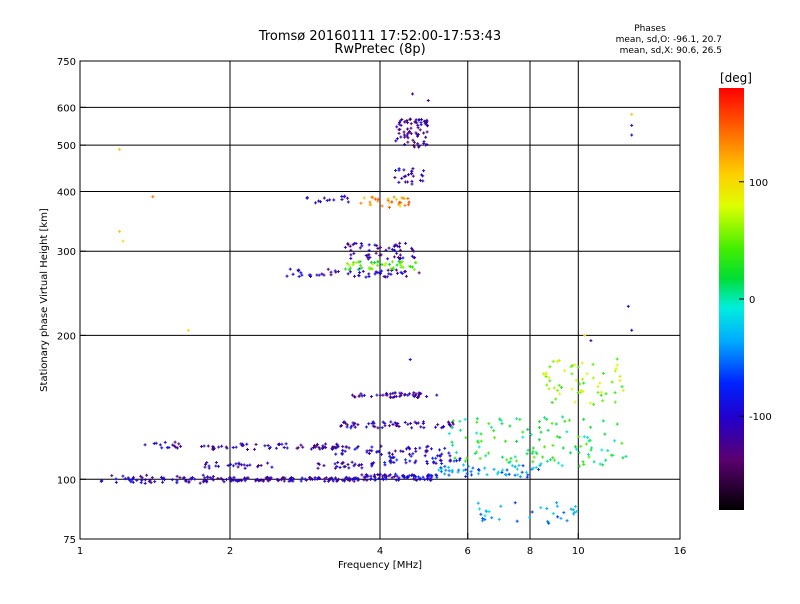 This screenshot has height=604, width=800. What do you see at coordinates (758, 183) in the screenshot?
I see `colorbar-tick-label: 100` at bounding box center [758, 183].